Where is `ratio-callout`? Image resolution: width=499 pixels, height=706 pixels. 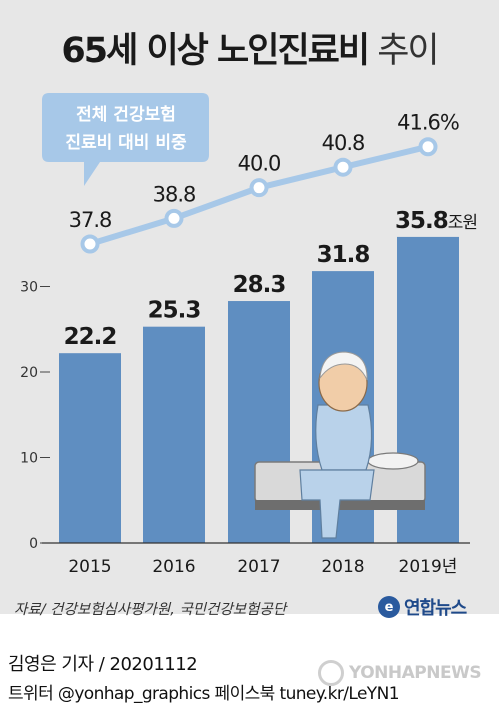
ratio-callout is located at coordinates (125, 139).